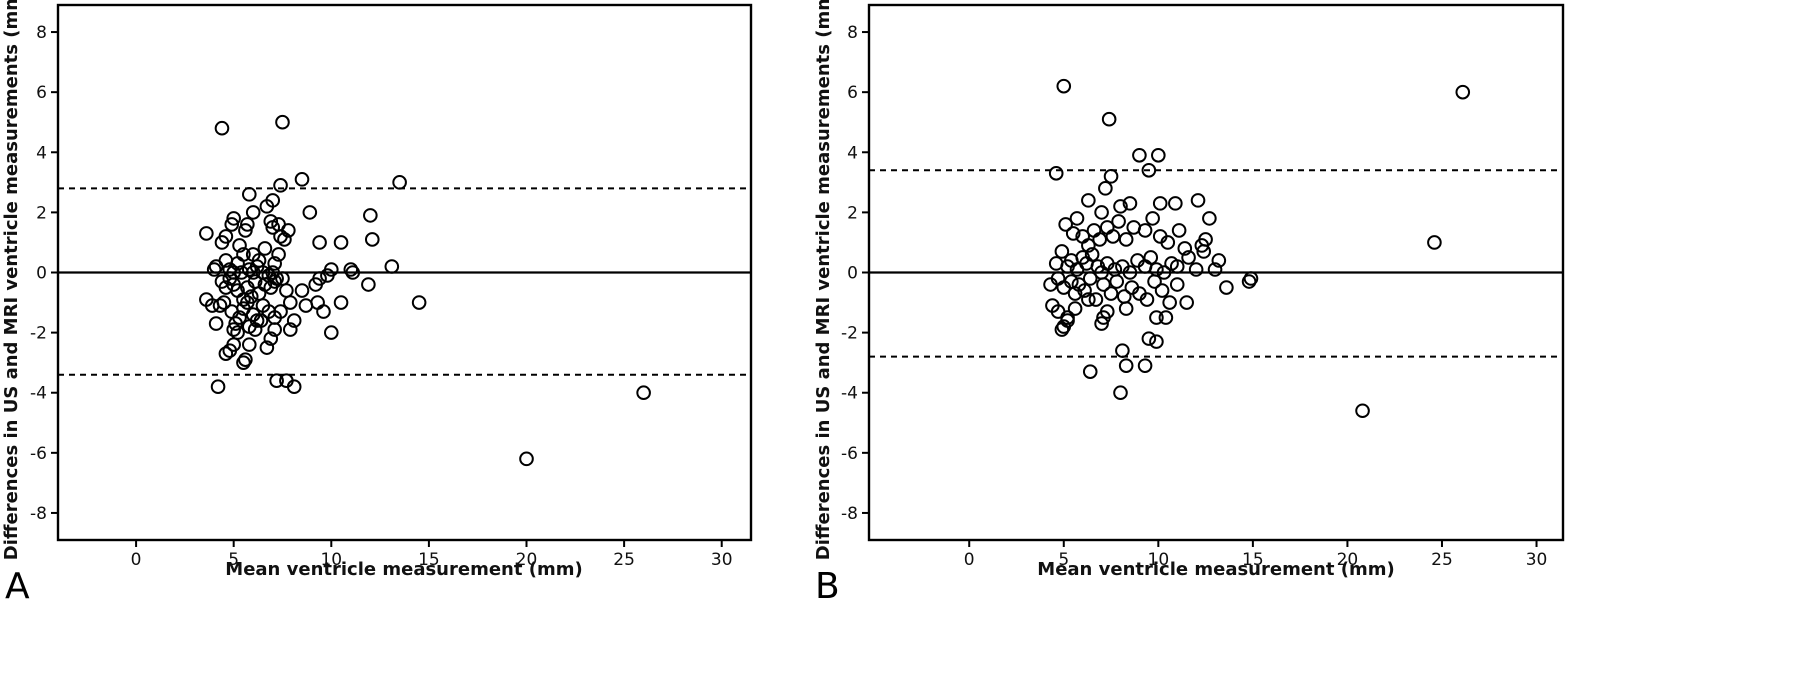 Image resolution: width=1800 pixels, height=694 pixels. I want to click on panel-a-x-axis: 0 5 10 15 20 25 30, so click(432, 555).